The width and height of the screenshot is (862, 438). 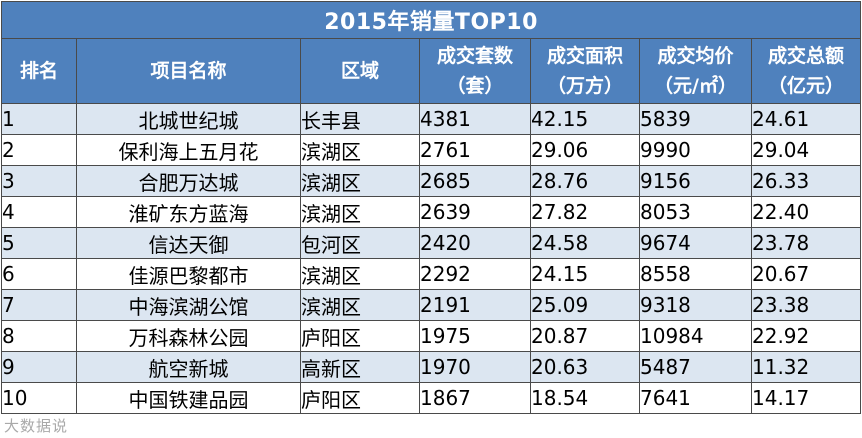 I want to click on region-cell: 高新区, so click(x=360, y=367).